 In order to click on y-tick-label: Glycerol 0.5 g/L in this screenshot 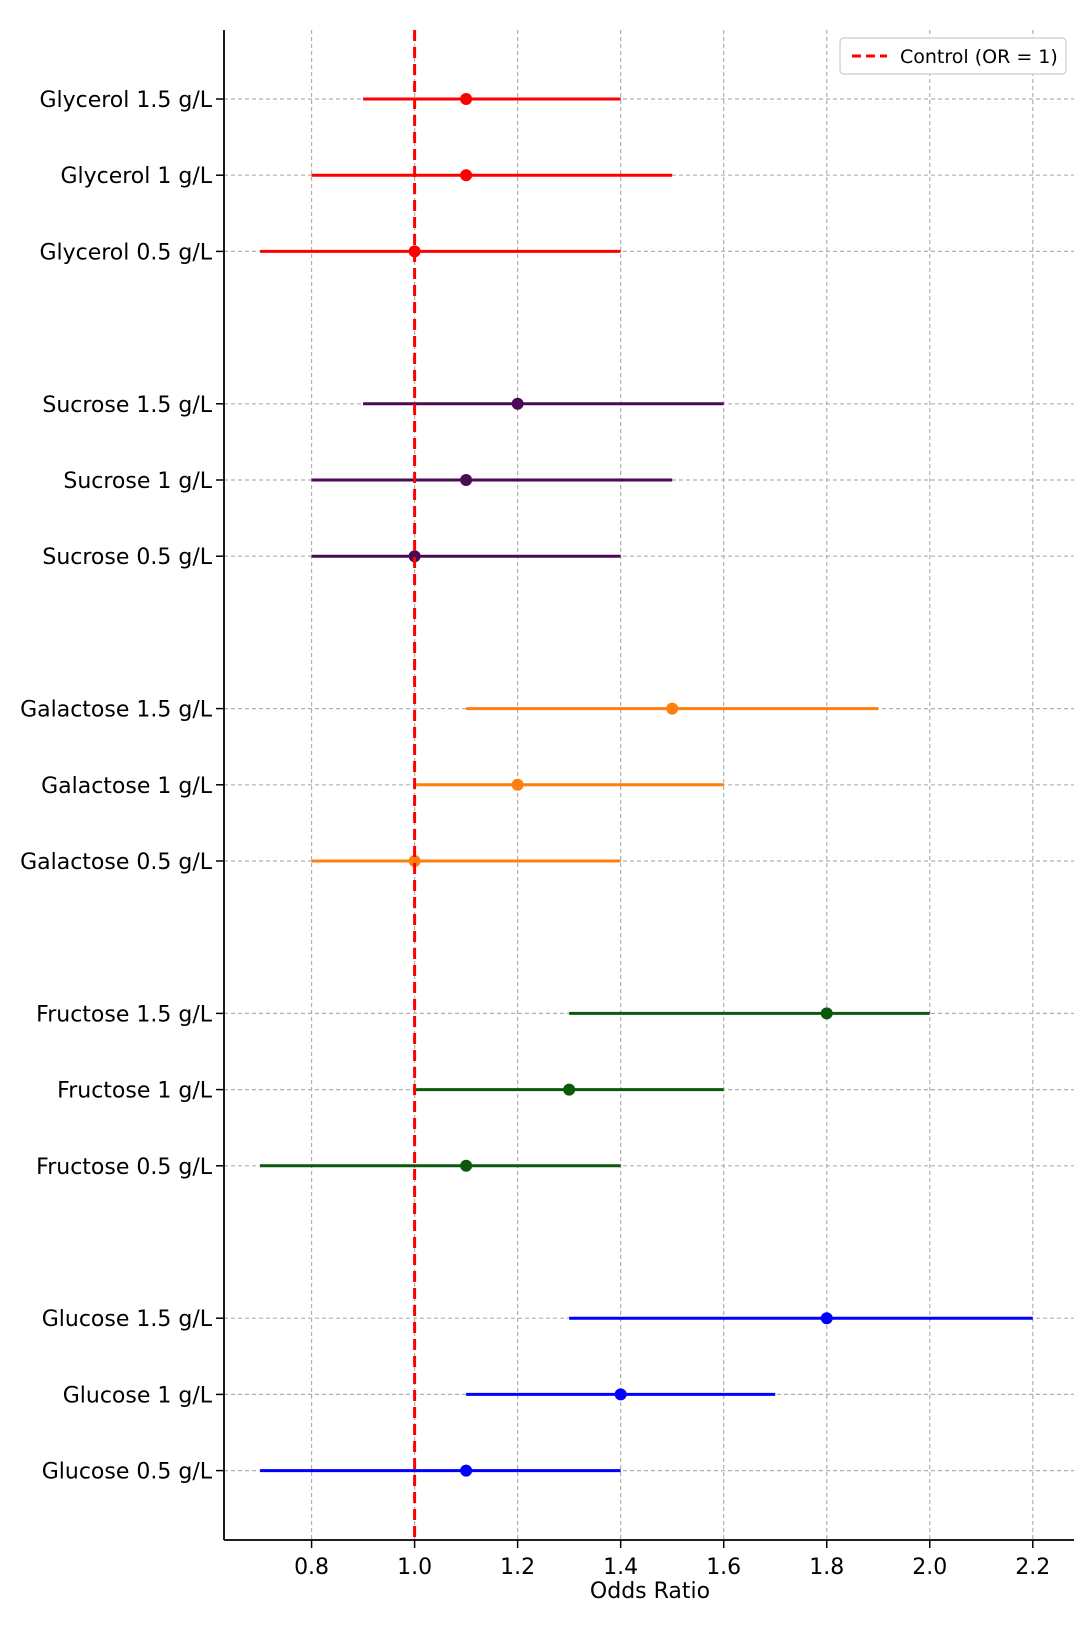, I will do `click(125, 252)`.